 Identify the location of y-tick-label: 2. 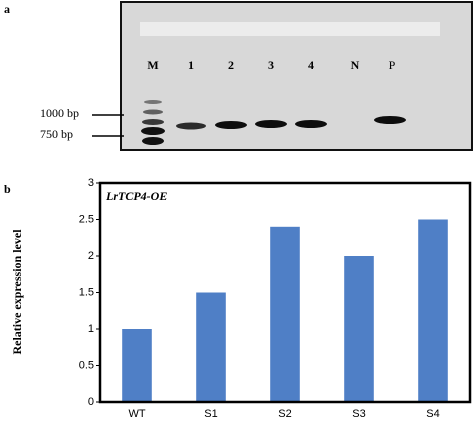
(91, 256).